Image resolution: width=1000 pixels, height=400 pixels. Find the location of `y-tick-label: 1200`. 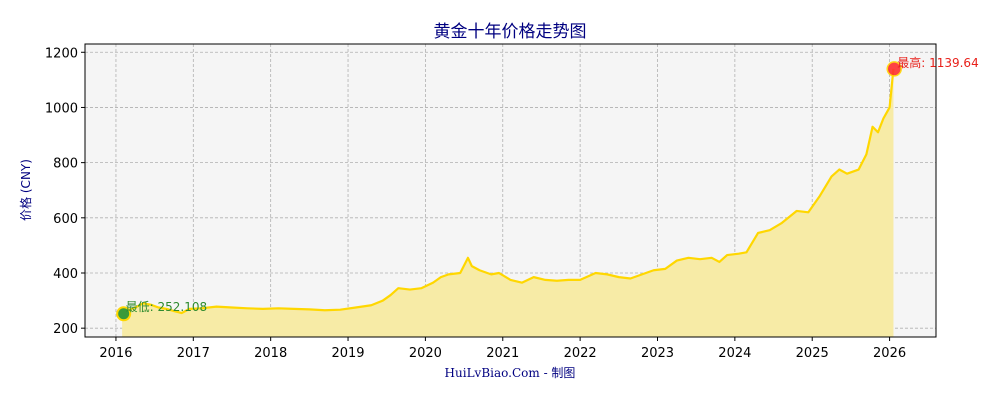

y-tick-label: 1200 is located at coordinates (61, 53).